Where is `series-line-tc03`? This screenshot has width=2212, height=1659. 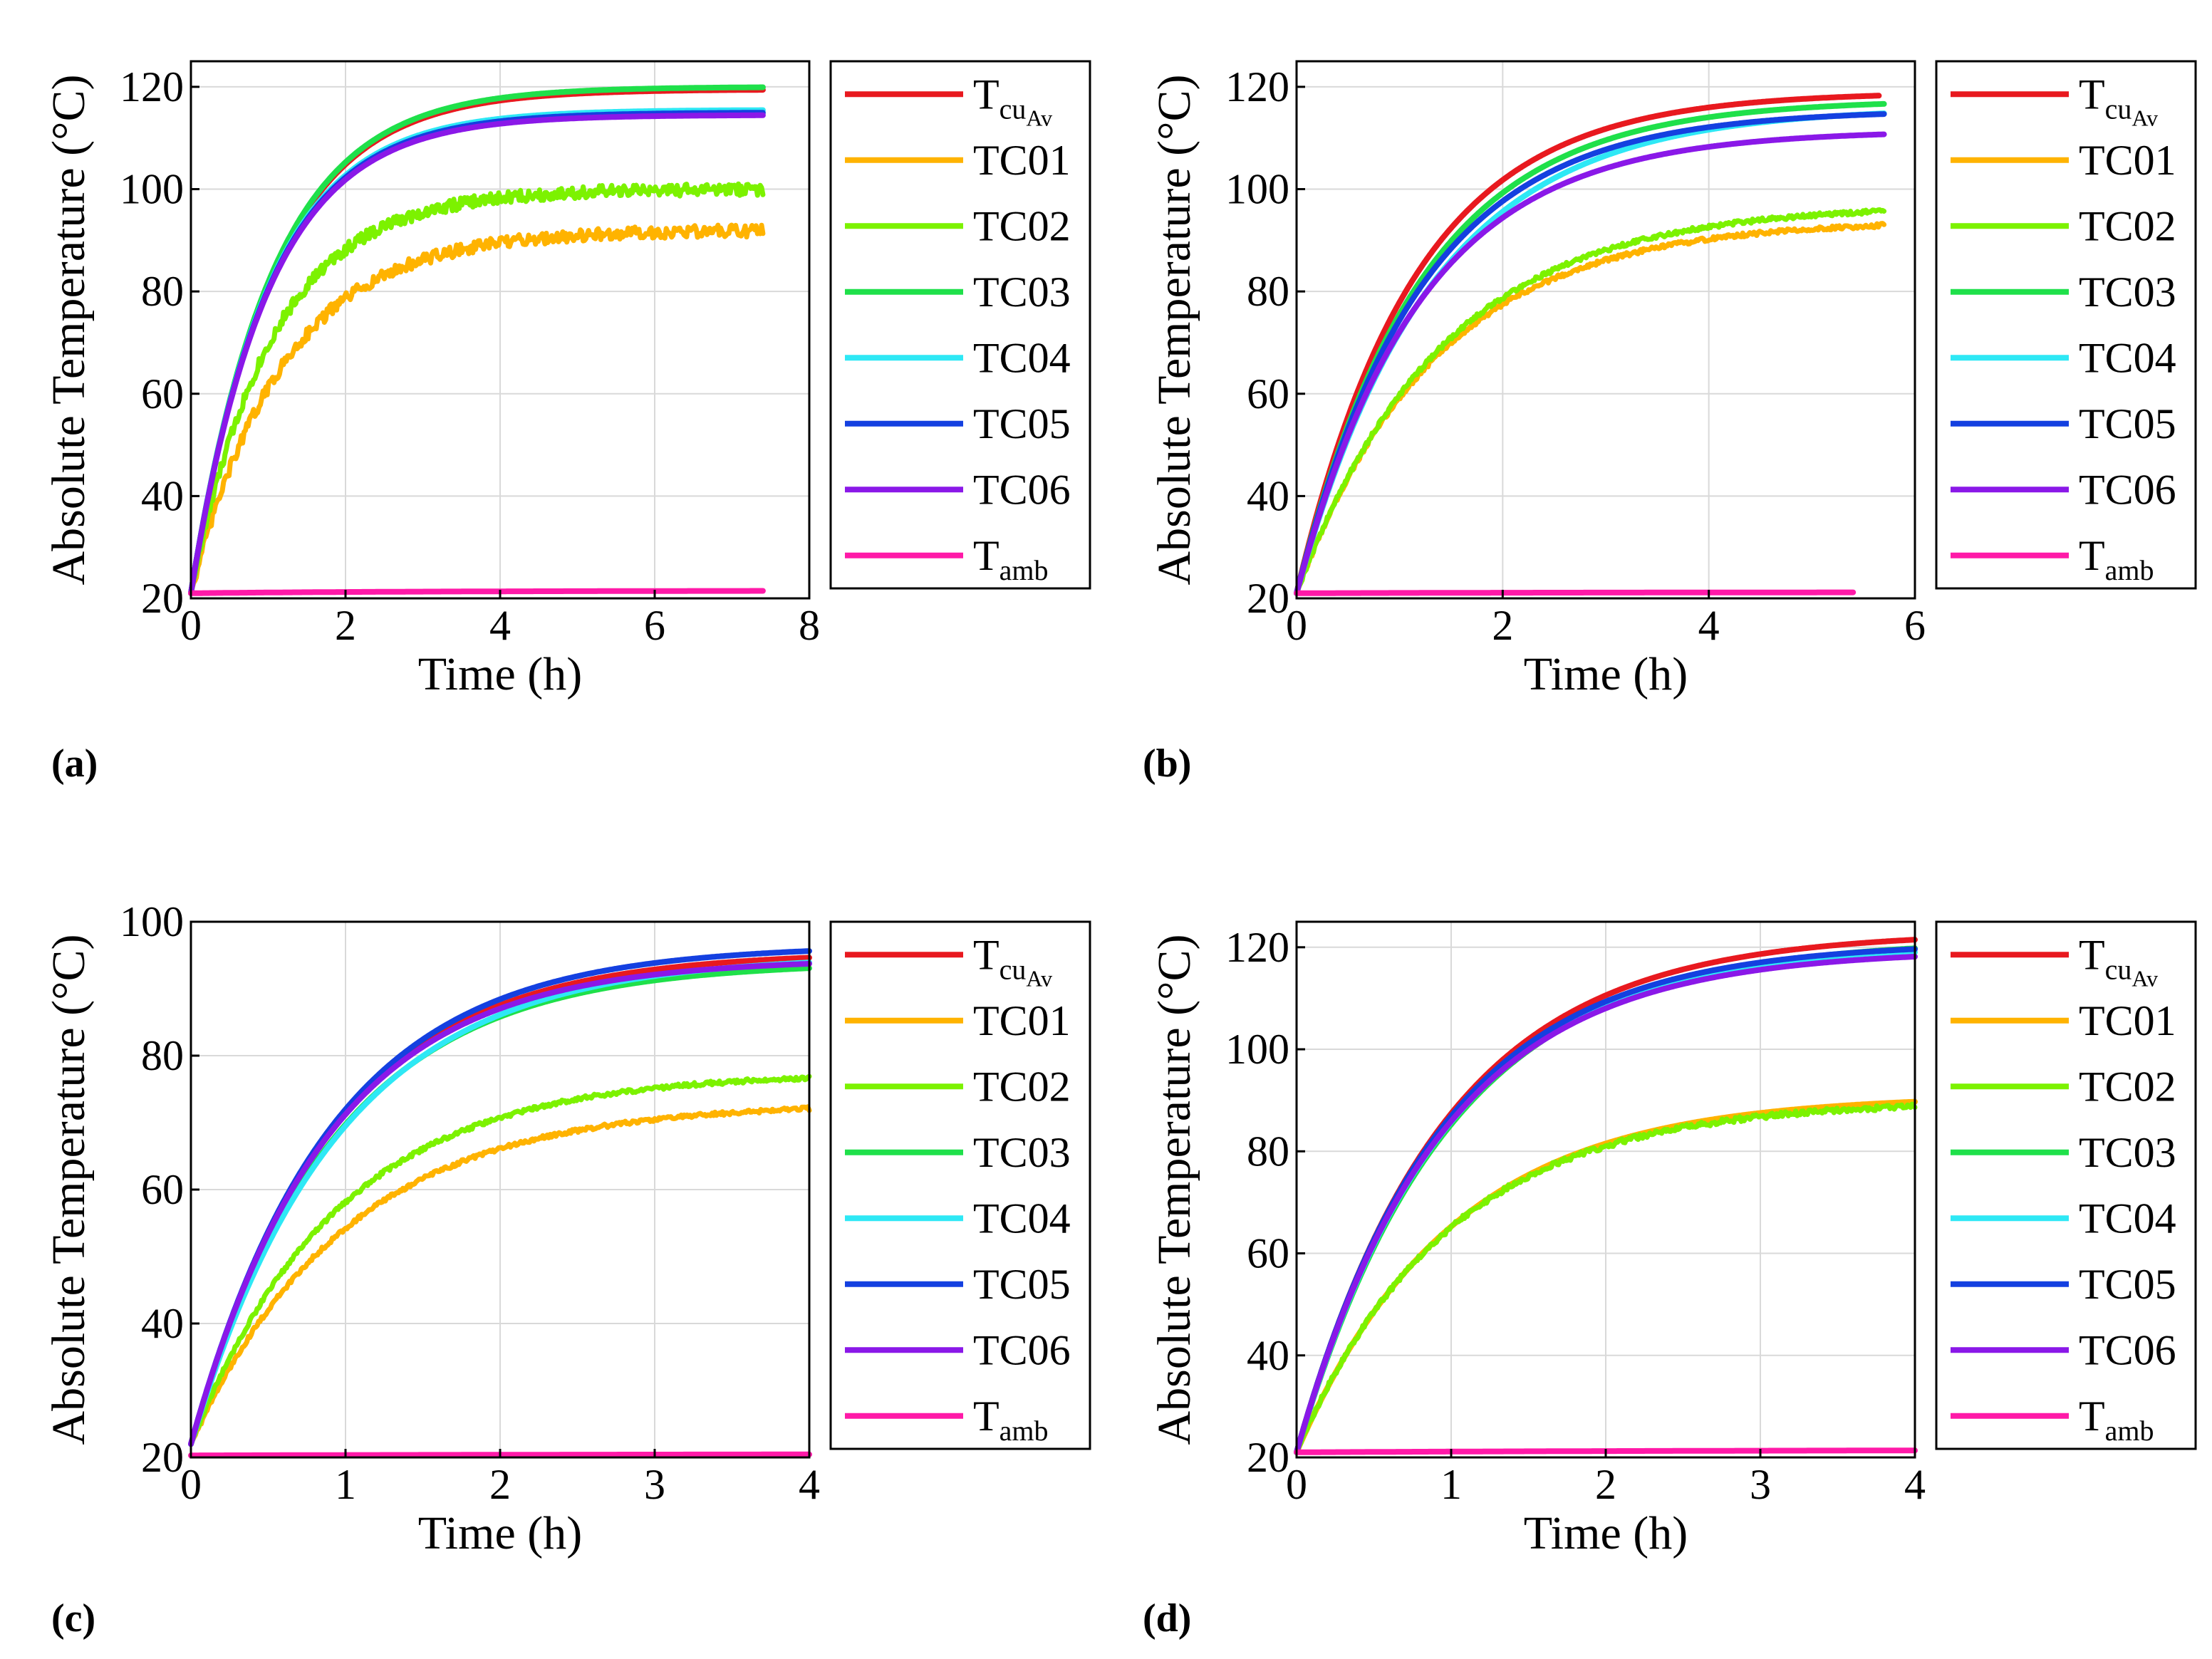 series-line-tc03 is located at coordinates (477, 340).